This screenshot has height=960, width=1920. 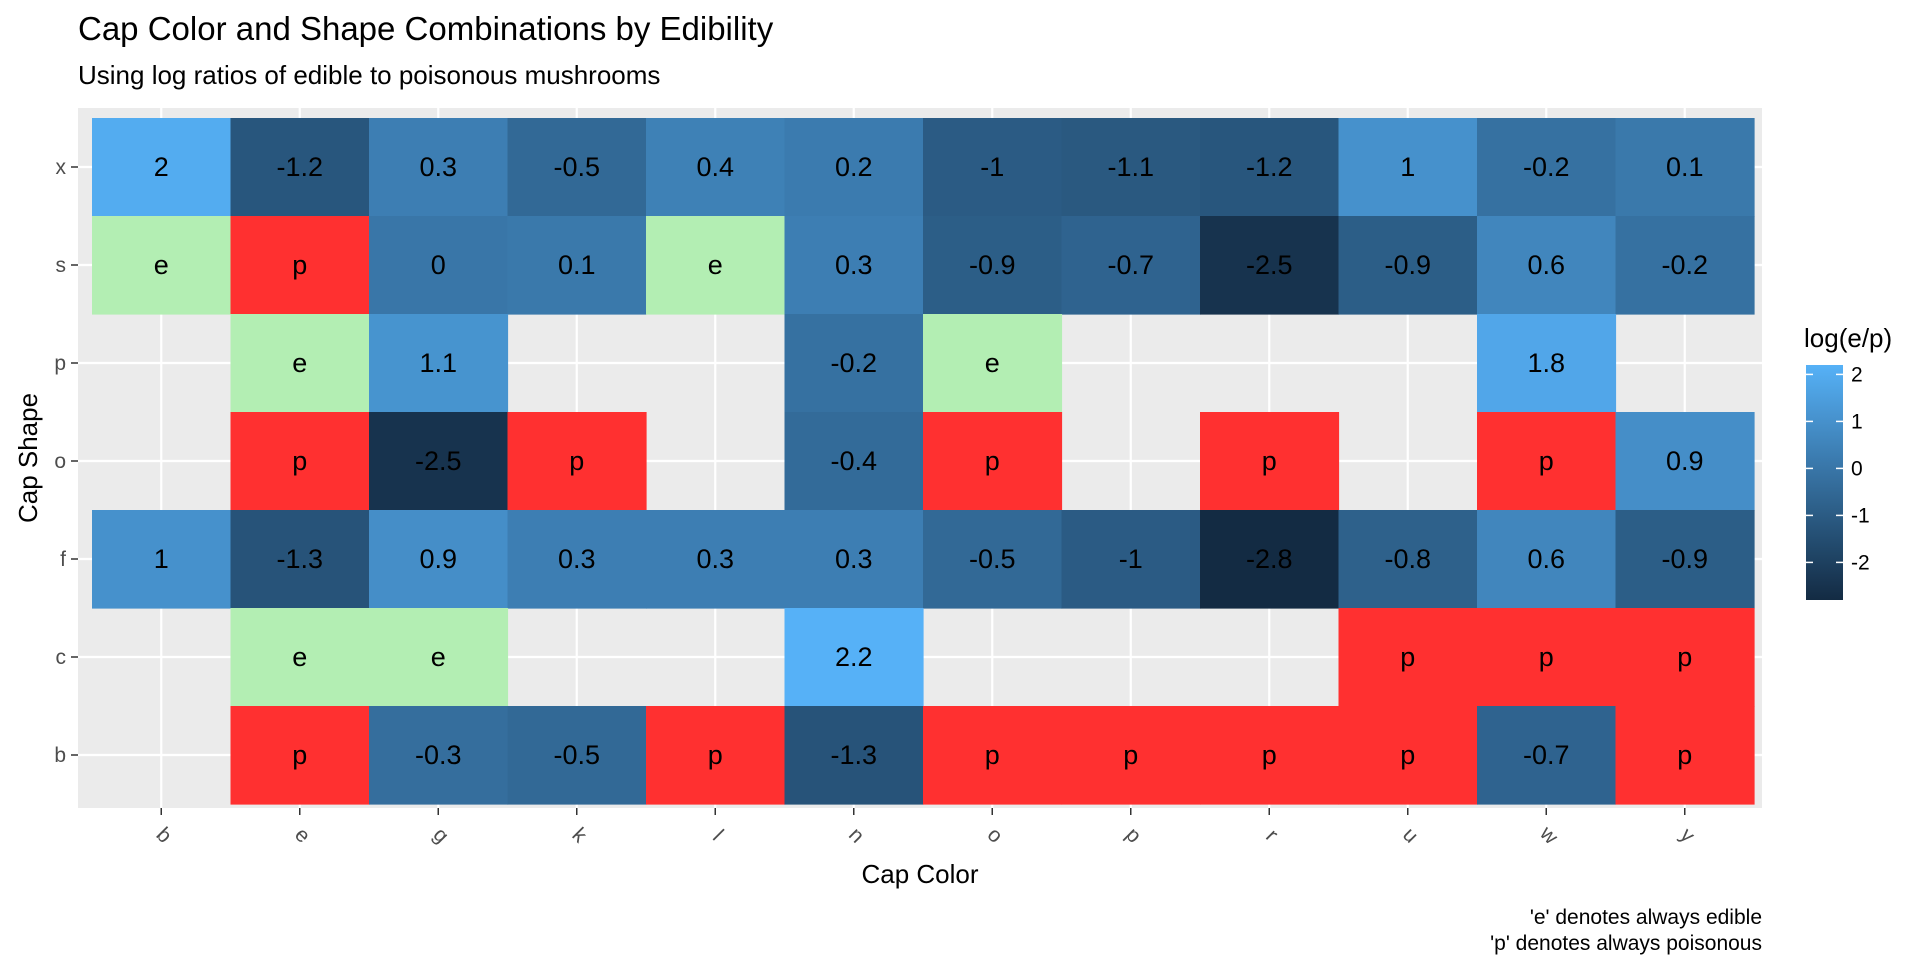 I want to click on cell-b-f, so click(x=162, y=559).